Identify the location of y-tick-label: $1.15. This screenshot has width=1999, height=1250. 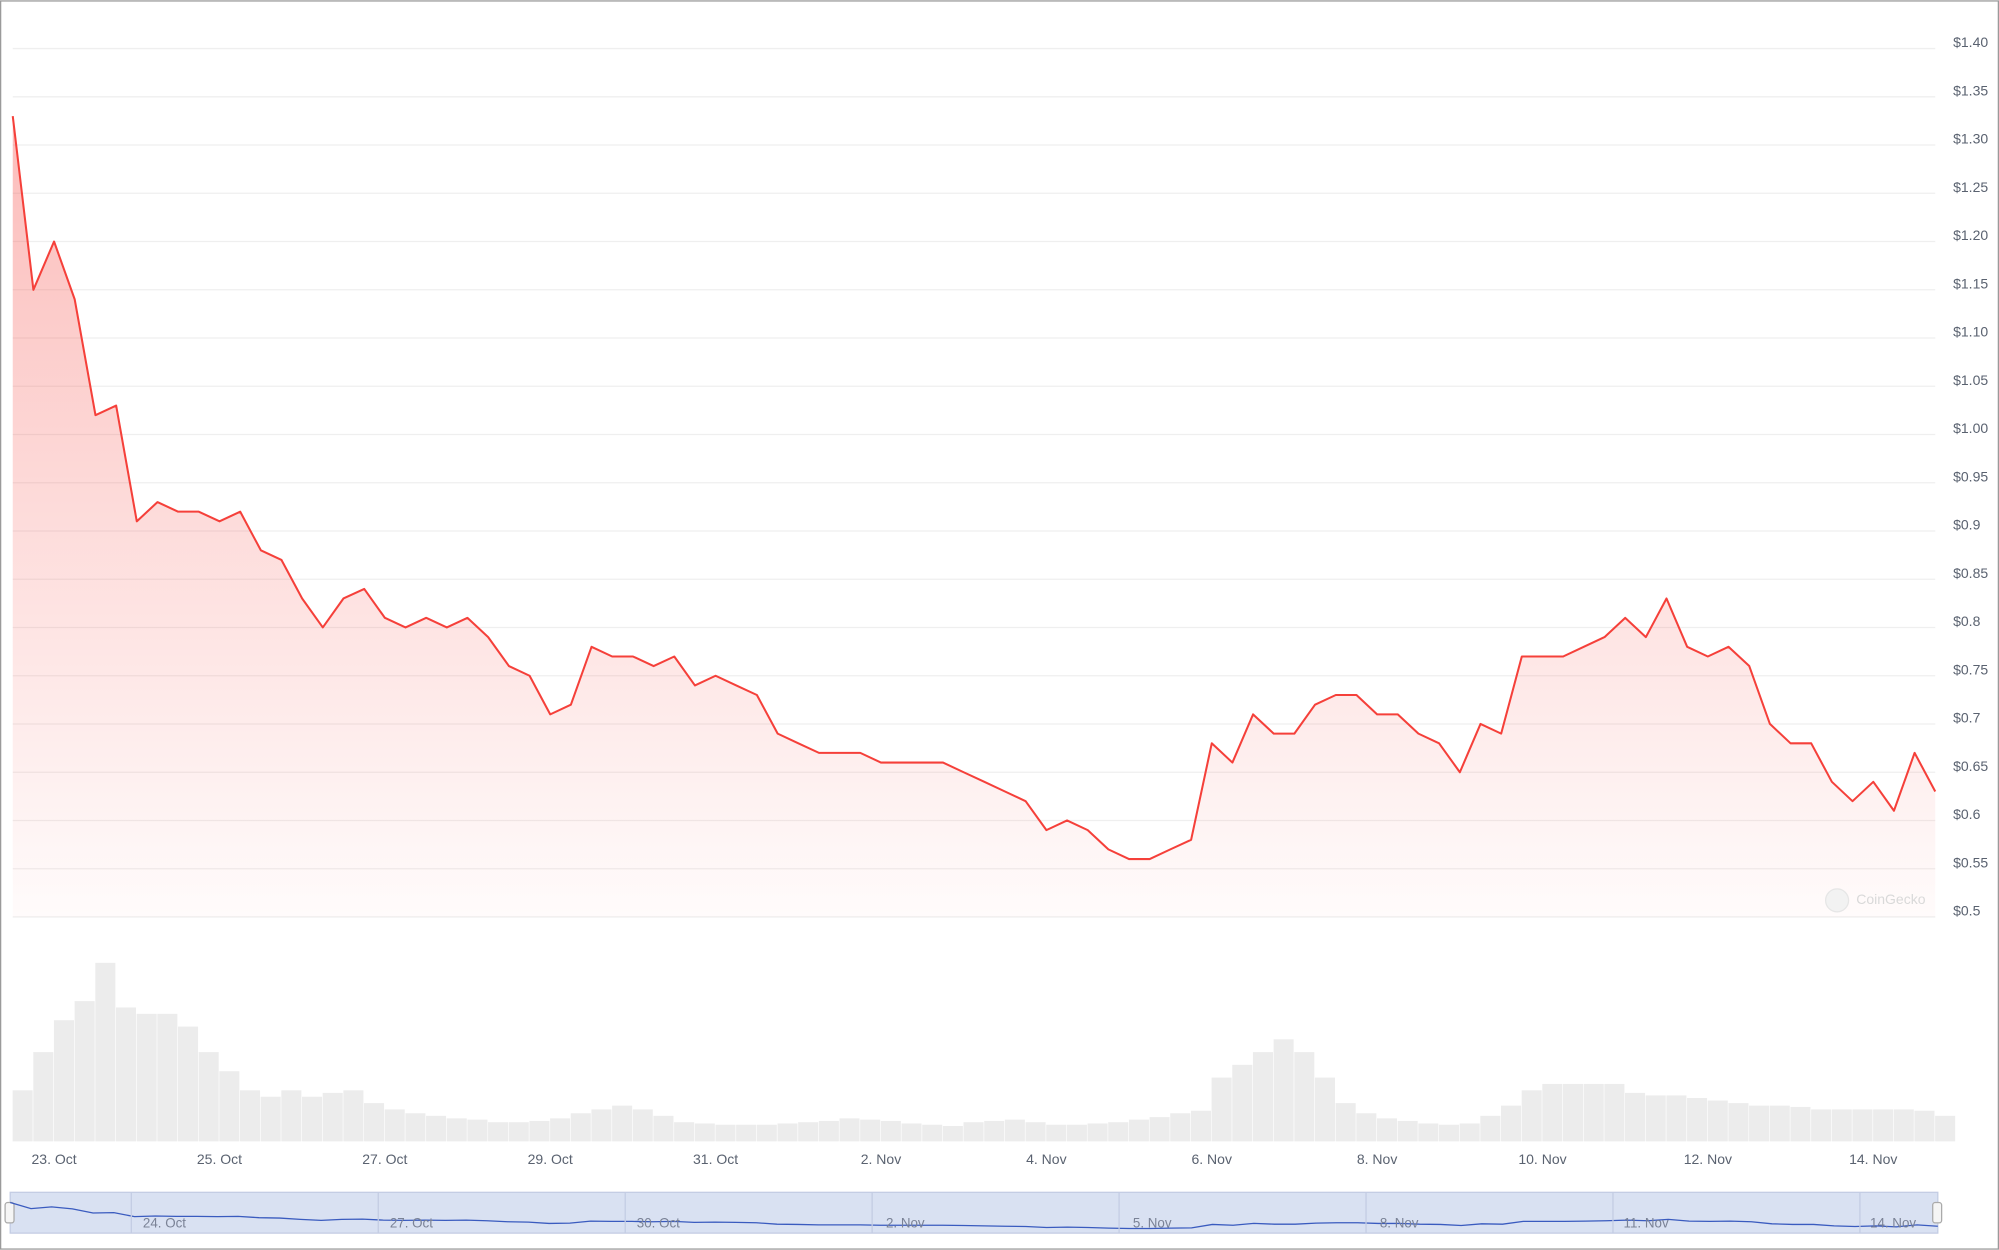
(1970, 283).